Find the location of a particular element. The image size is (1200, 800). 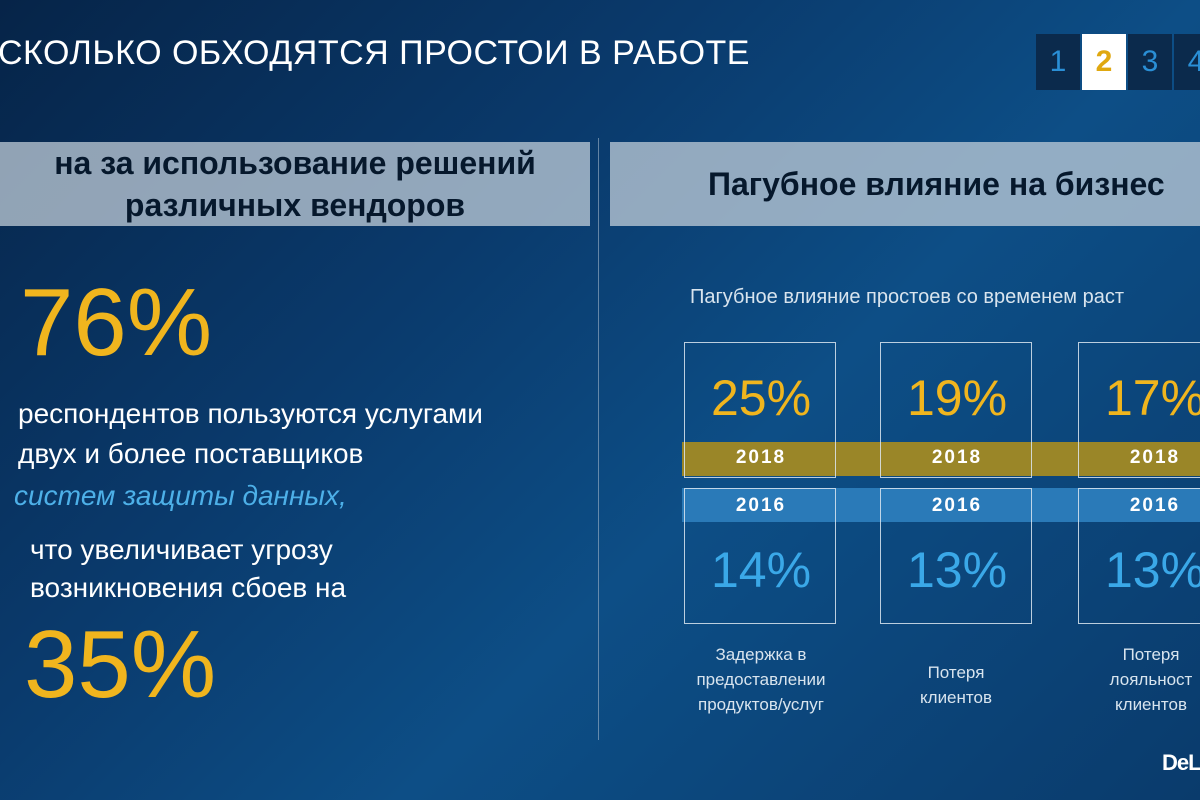

page-3-button: 3 is located at coordinates (1150, 62).